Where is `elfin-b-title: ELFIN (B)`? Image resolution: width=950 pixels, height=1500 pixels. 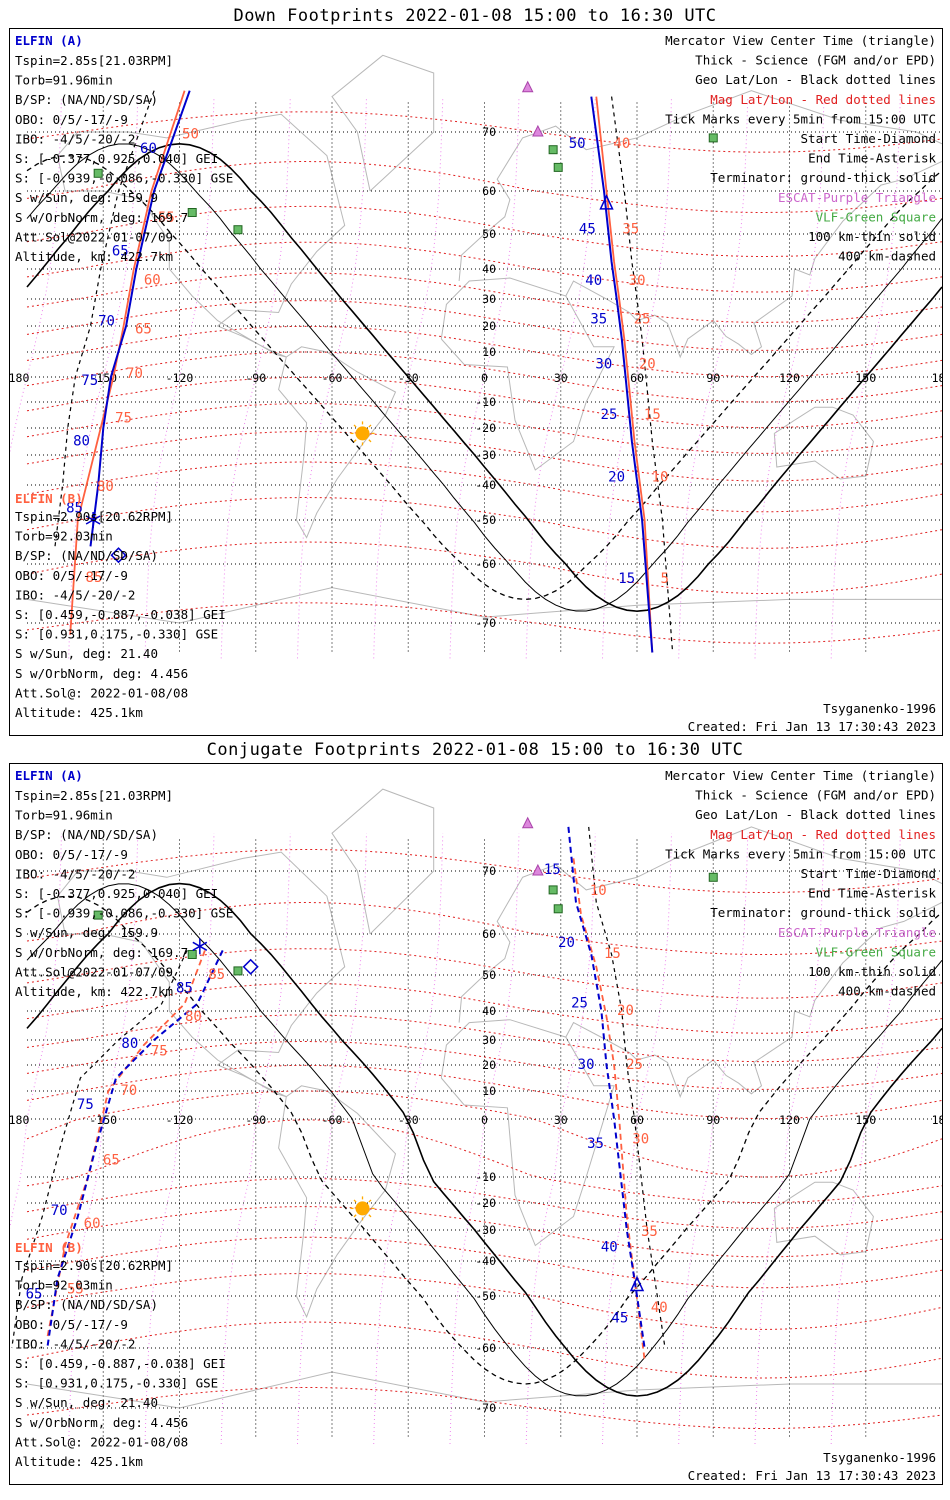 elfin-b-title: ELFIN (B) is located at coordinates (49, 498).